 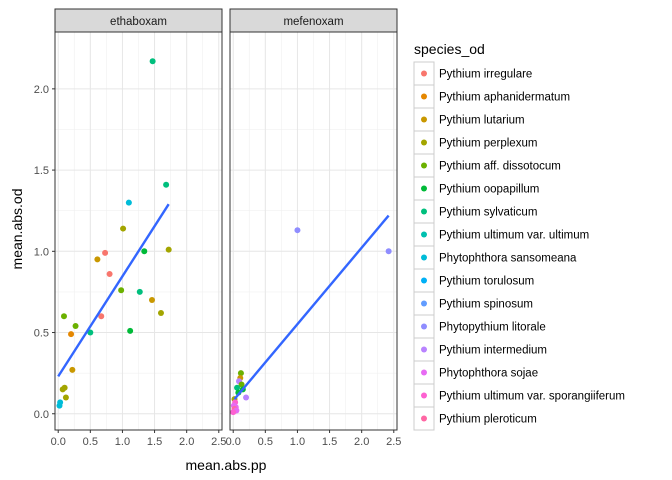 What do you see at coordinates (482, 121) in the screenshot?
I see `legend-label: Pythium lutarium` at bounding box center [482, 121].